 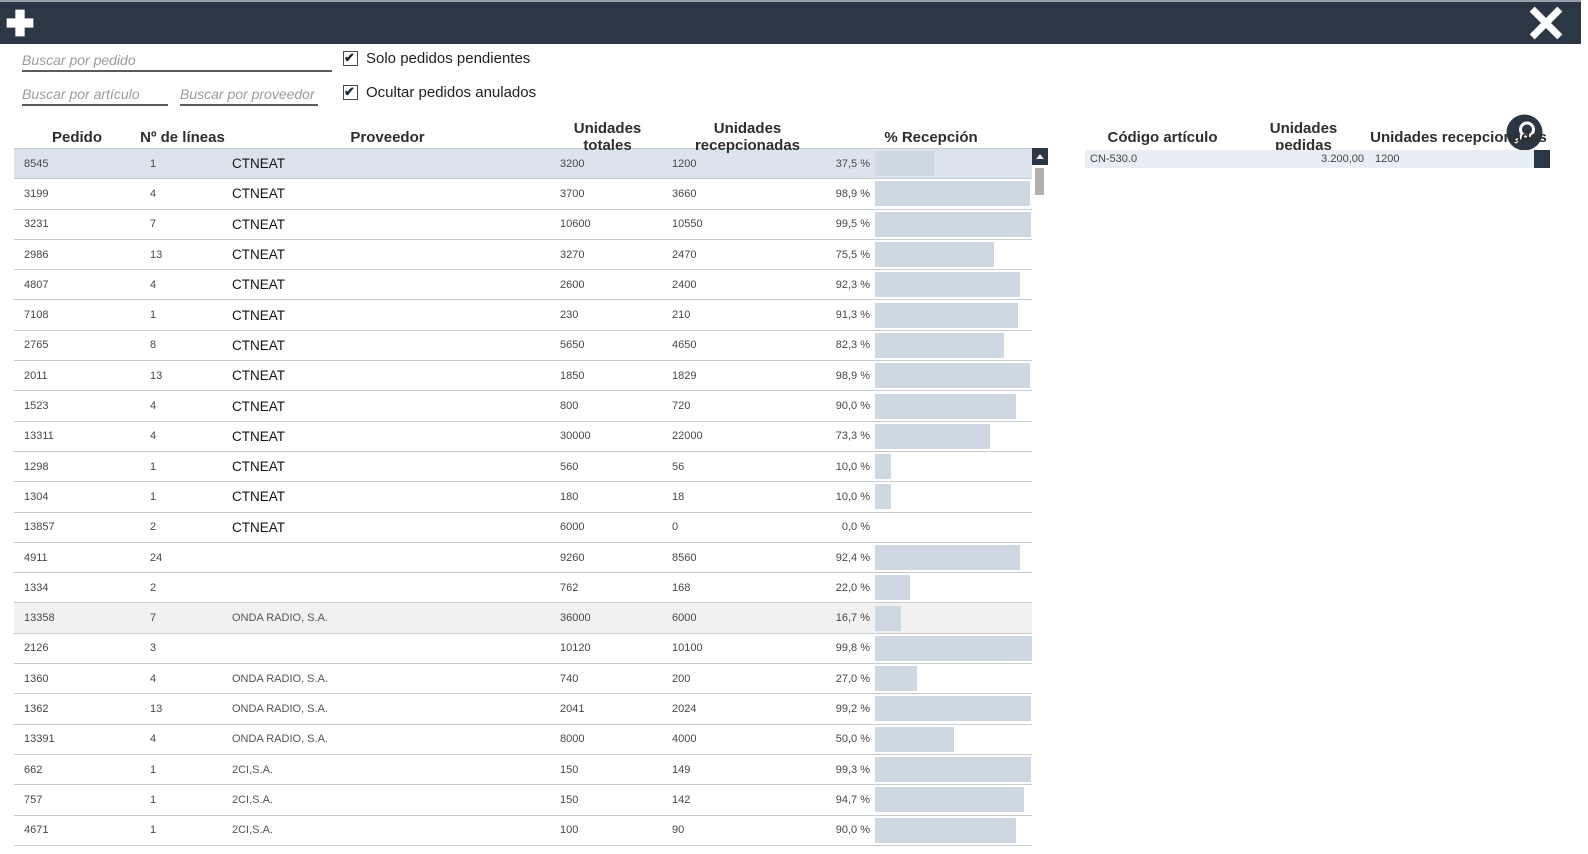 What do you see at coordinates (36, 678) in the screenshot?
I see `cell-pedido: 1360` at bounding box center [36, 678].